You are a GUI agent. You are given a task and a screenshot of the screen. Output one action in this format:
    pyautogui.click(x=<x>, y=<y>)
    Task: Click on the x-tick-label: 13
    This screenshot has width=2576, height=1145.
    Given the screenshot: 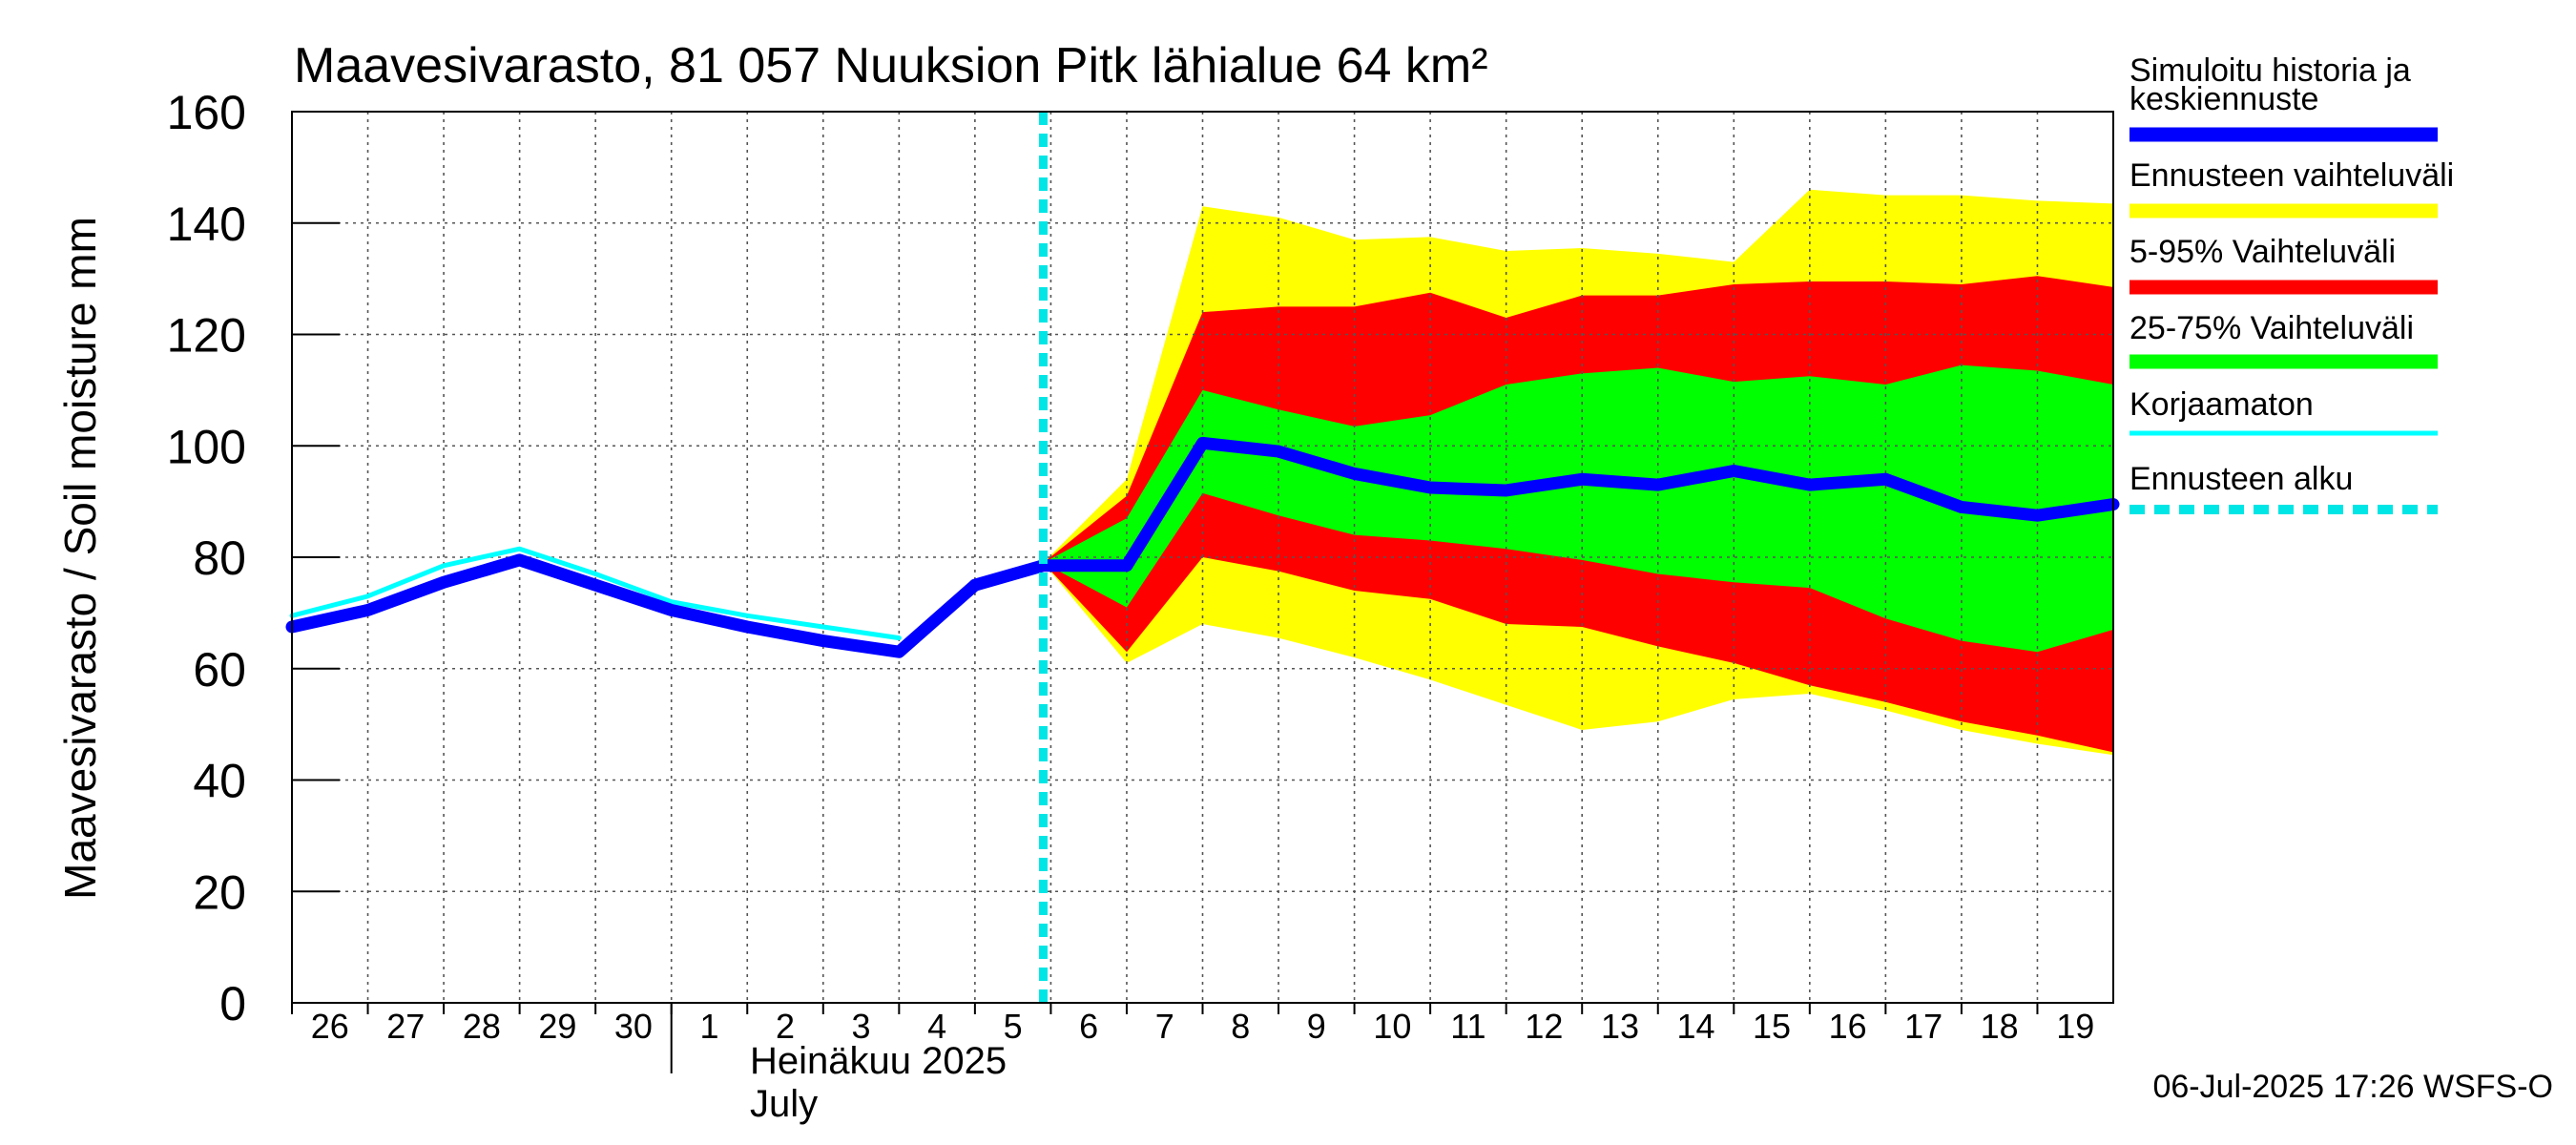 What is the action you would take?
    pyautogui.click(x=1620, y=1026)
    